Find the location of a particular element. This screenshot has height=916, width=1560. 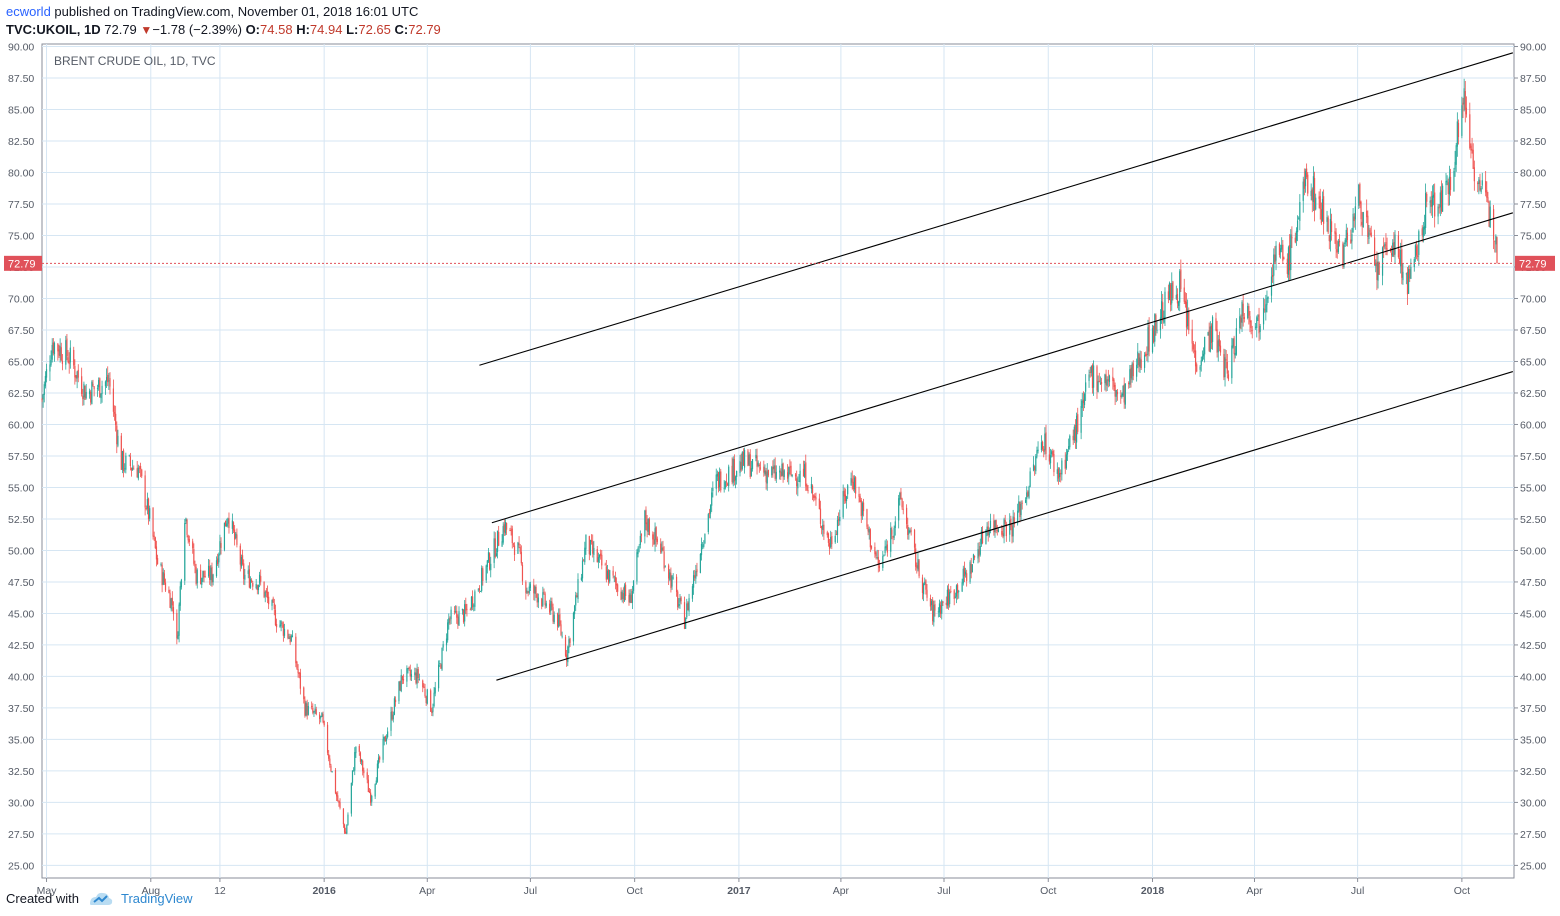

y-tick-label-right: 57.50 is located at coordinates (1533, 457).